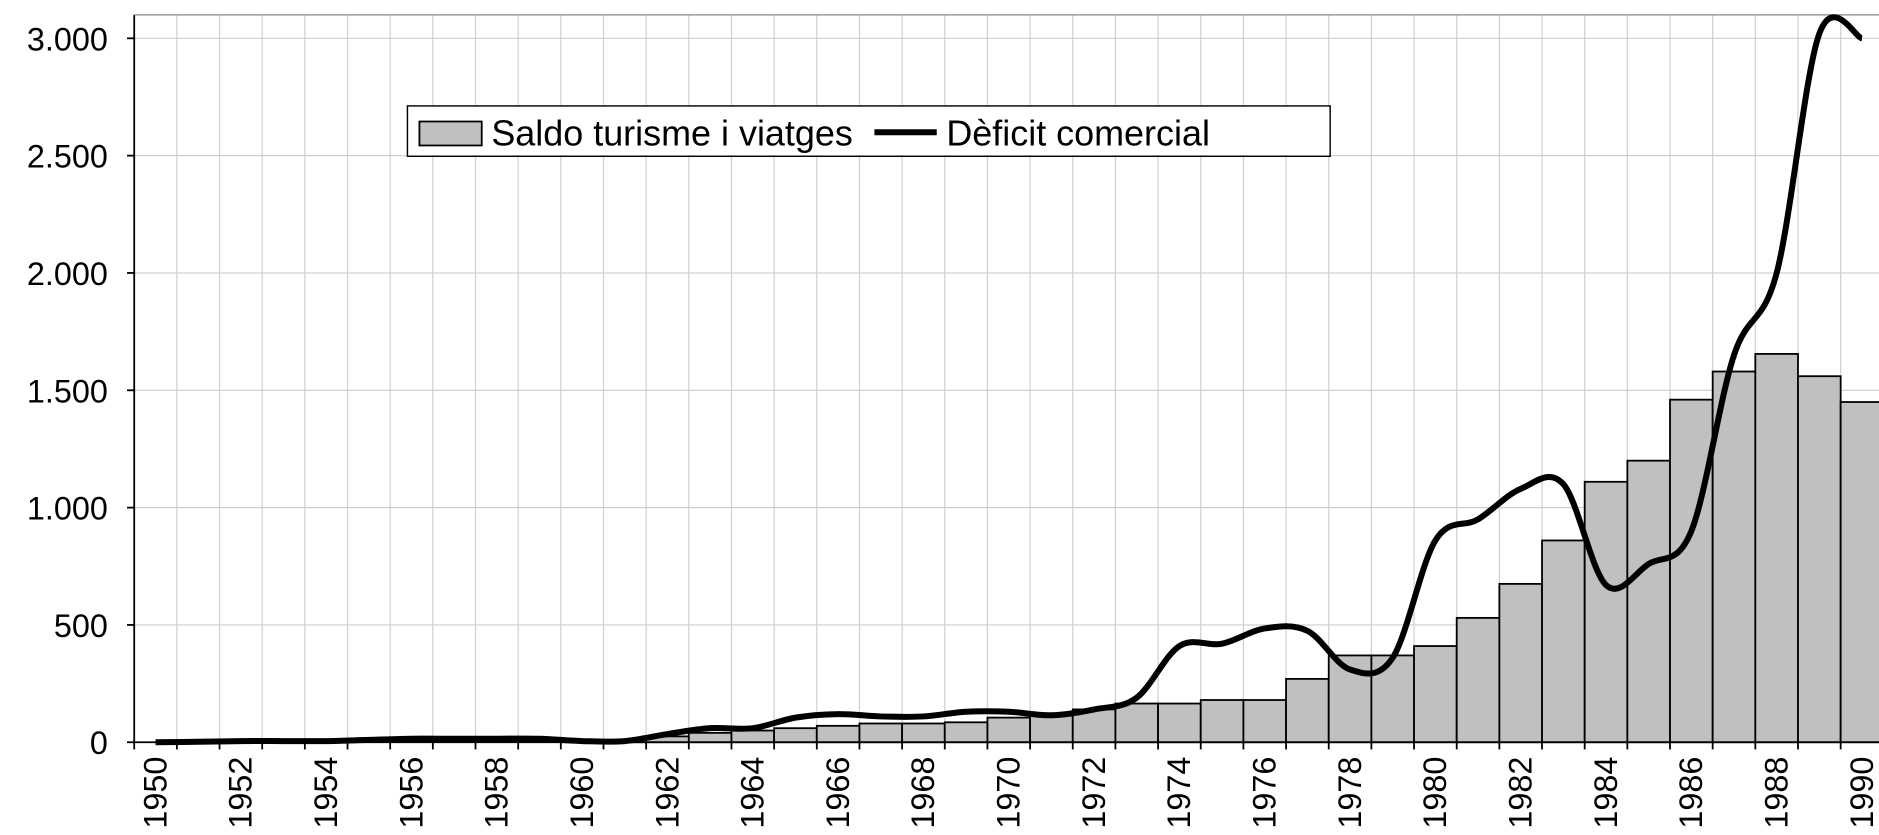  I want to click on y-tick-label: 0, so click(99, 743).